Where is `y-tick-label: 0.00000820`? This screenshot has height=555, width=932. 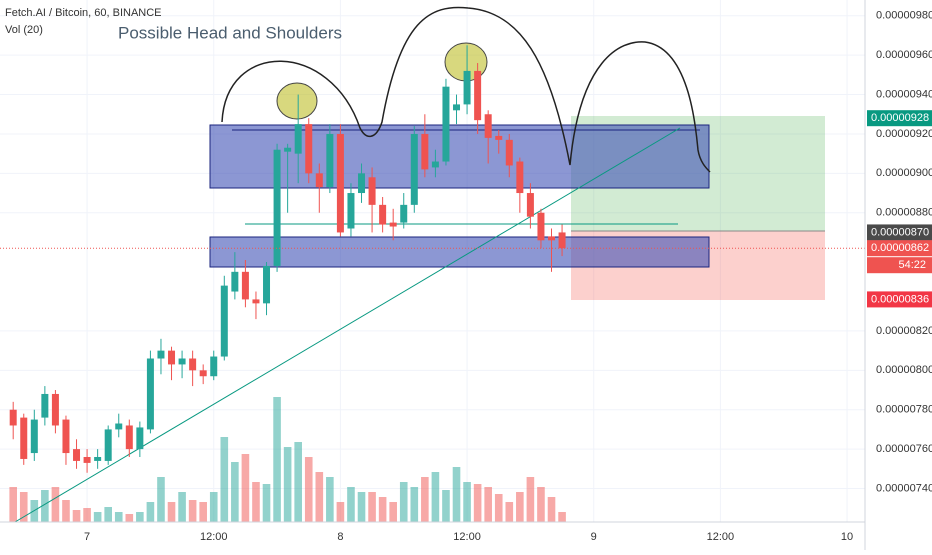
y-tick-label: 0.00000820 is located at coordinates (904, 331).